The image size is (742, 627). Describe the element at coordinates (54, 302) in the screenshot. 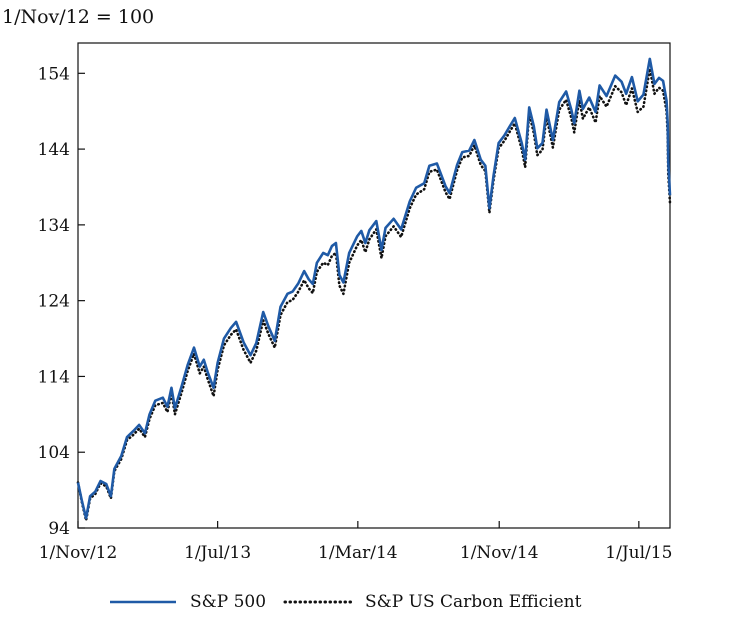

I see `y-tick-label: 124` at that location.